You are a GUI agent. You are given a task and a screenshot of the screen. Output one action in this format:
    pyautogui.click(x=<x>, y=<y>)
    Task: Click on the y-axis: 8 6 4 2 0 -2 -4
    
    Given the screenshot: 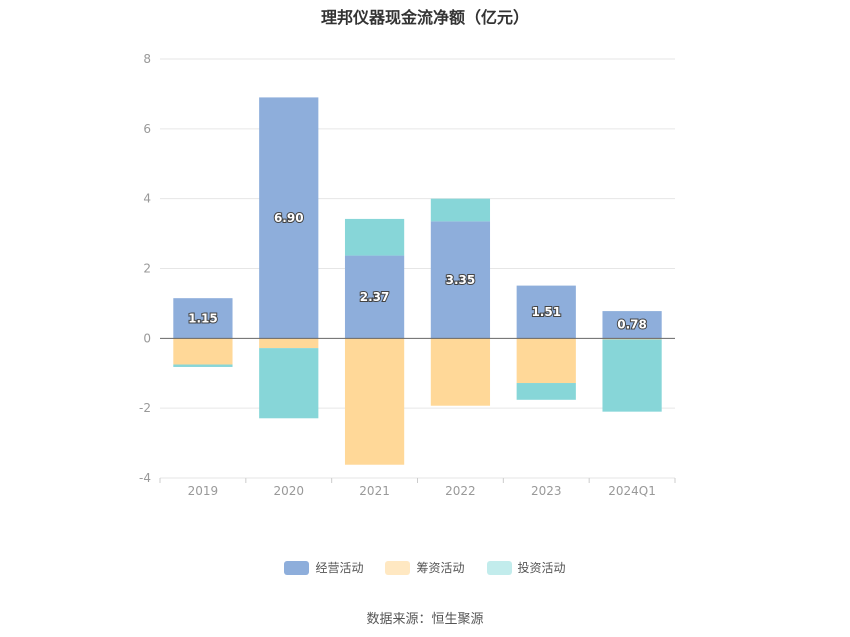 What is the action you would take?
    pyautogui.click(x=145, y=268)
    